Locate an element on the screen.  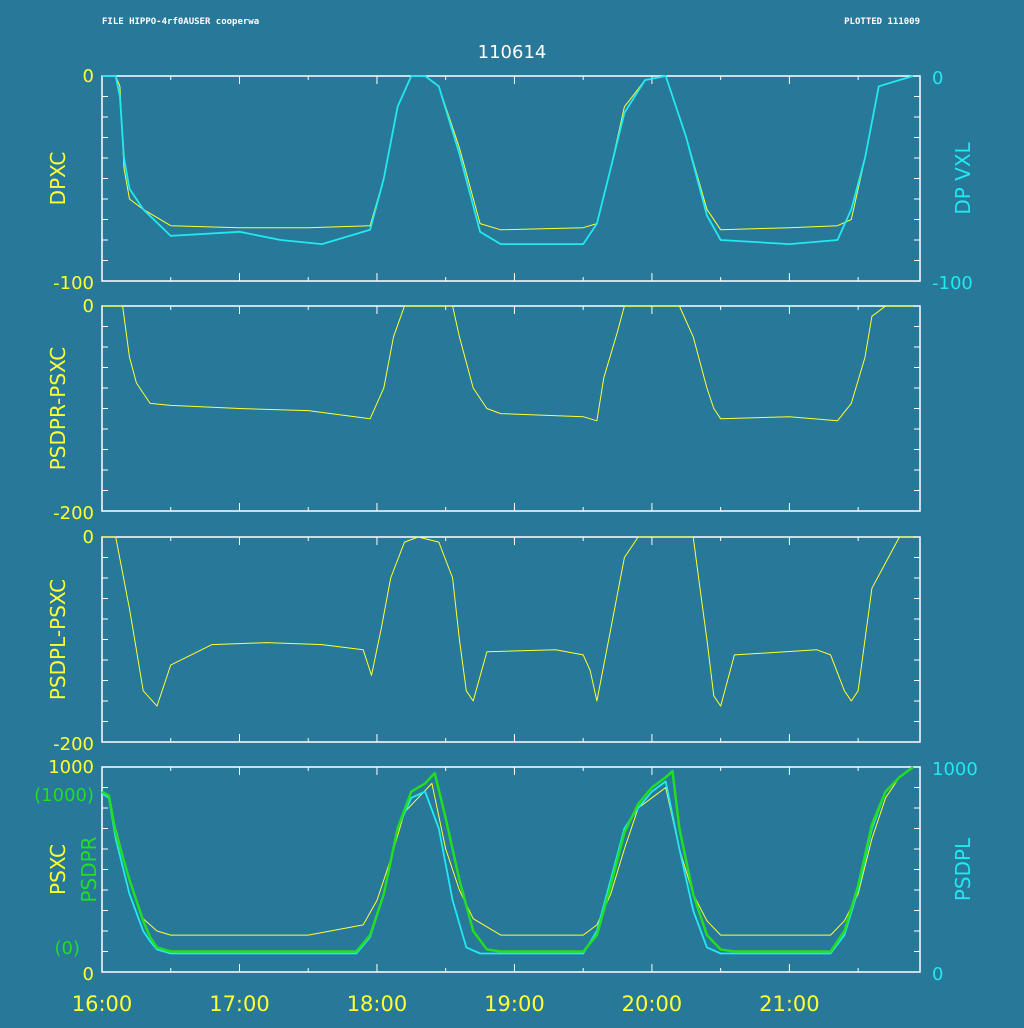
right-tick-label-bottom: 0 is located at coordinates (937, 974).